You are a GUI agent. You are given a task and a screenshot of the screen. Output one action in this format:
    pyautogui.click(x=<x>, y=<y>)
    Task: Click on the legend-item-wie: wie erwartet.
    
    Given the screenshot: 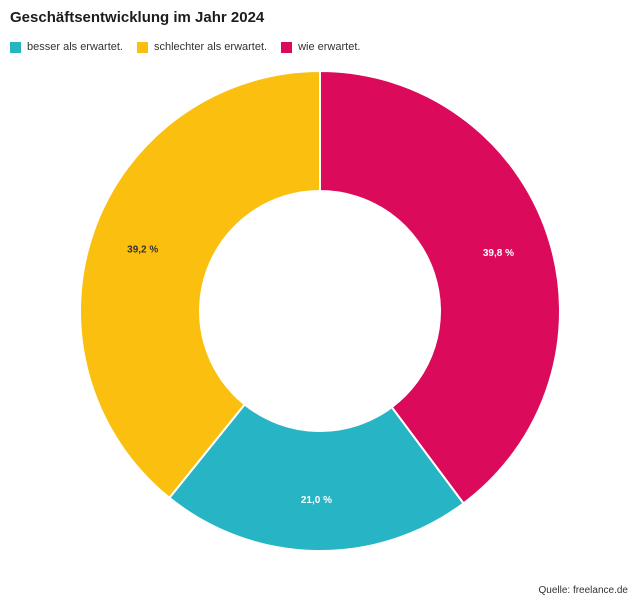 What is the action you would take?
    pyautogui.click(x=320, y=47)
    